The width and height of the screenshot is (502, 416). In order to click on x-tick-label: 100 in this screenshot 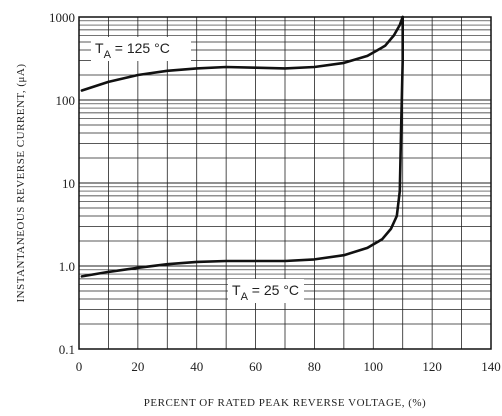, I will do `click(374, 366)`.